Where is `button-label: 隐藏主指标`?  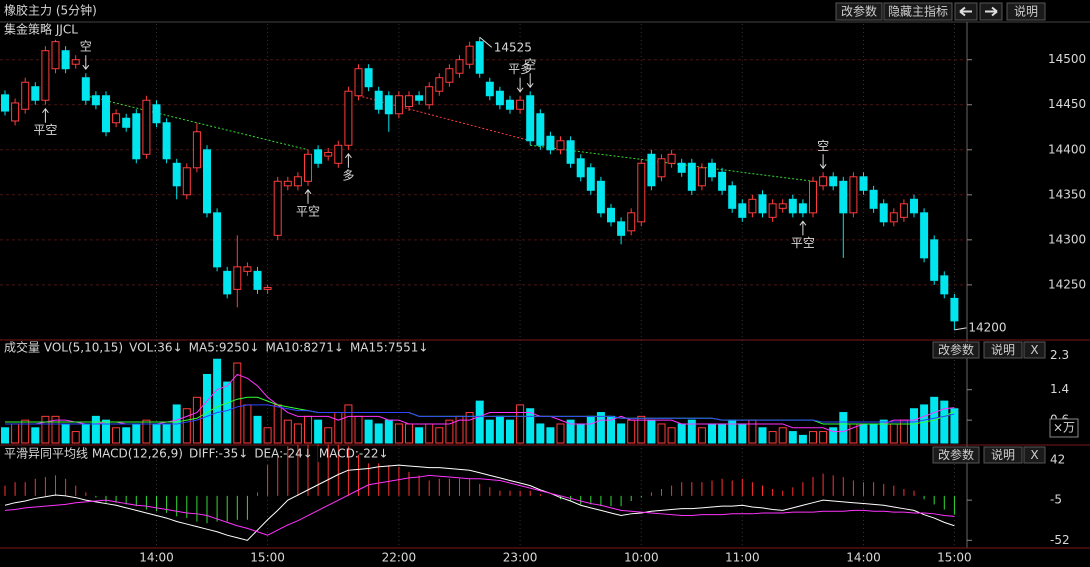
button-label: 隐藏主指标 is located at coordinates (918, 11).